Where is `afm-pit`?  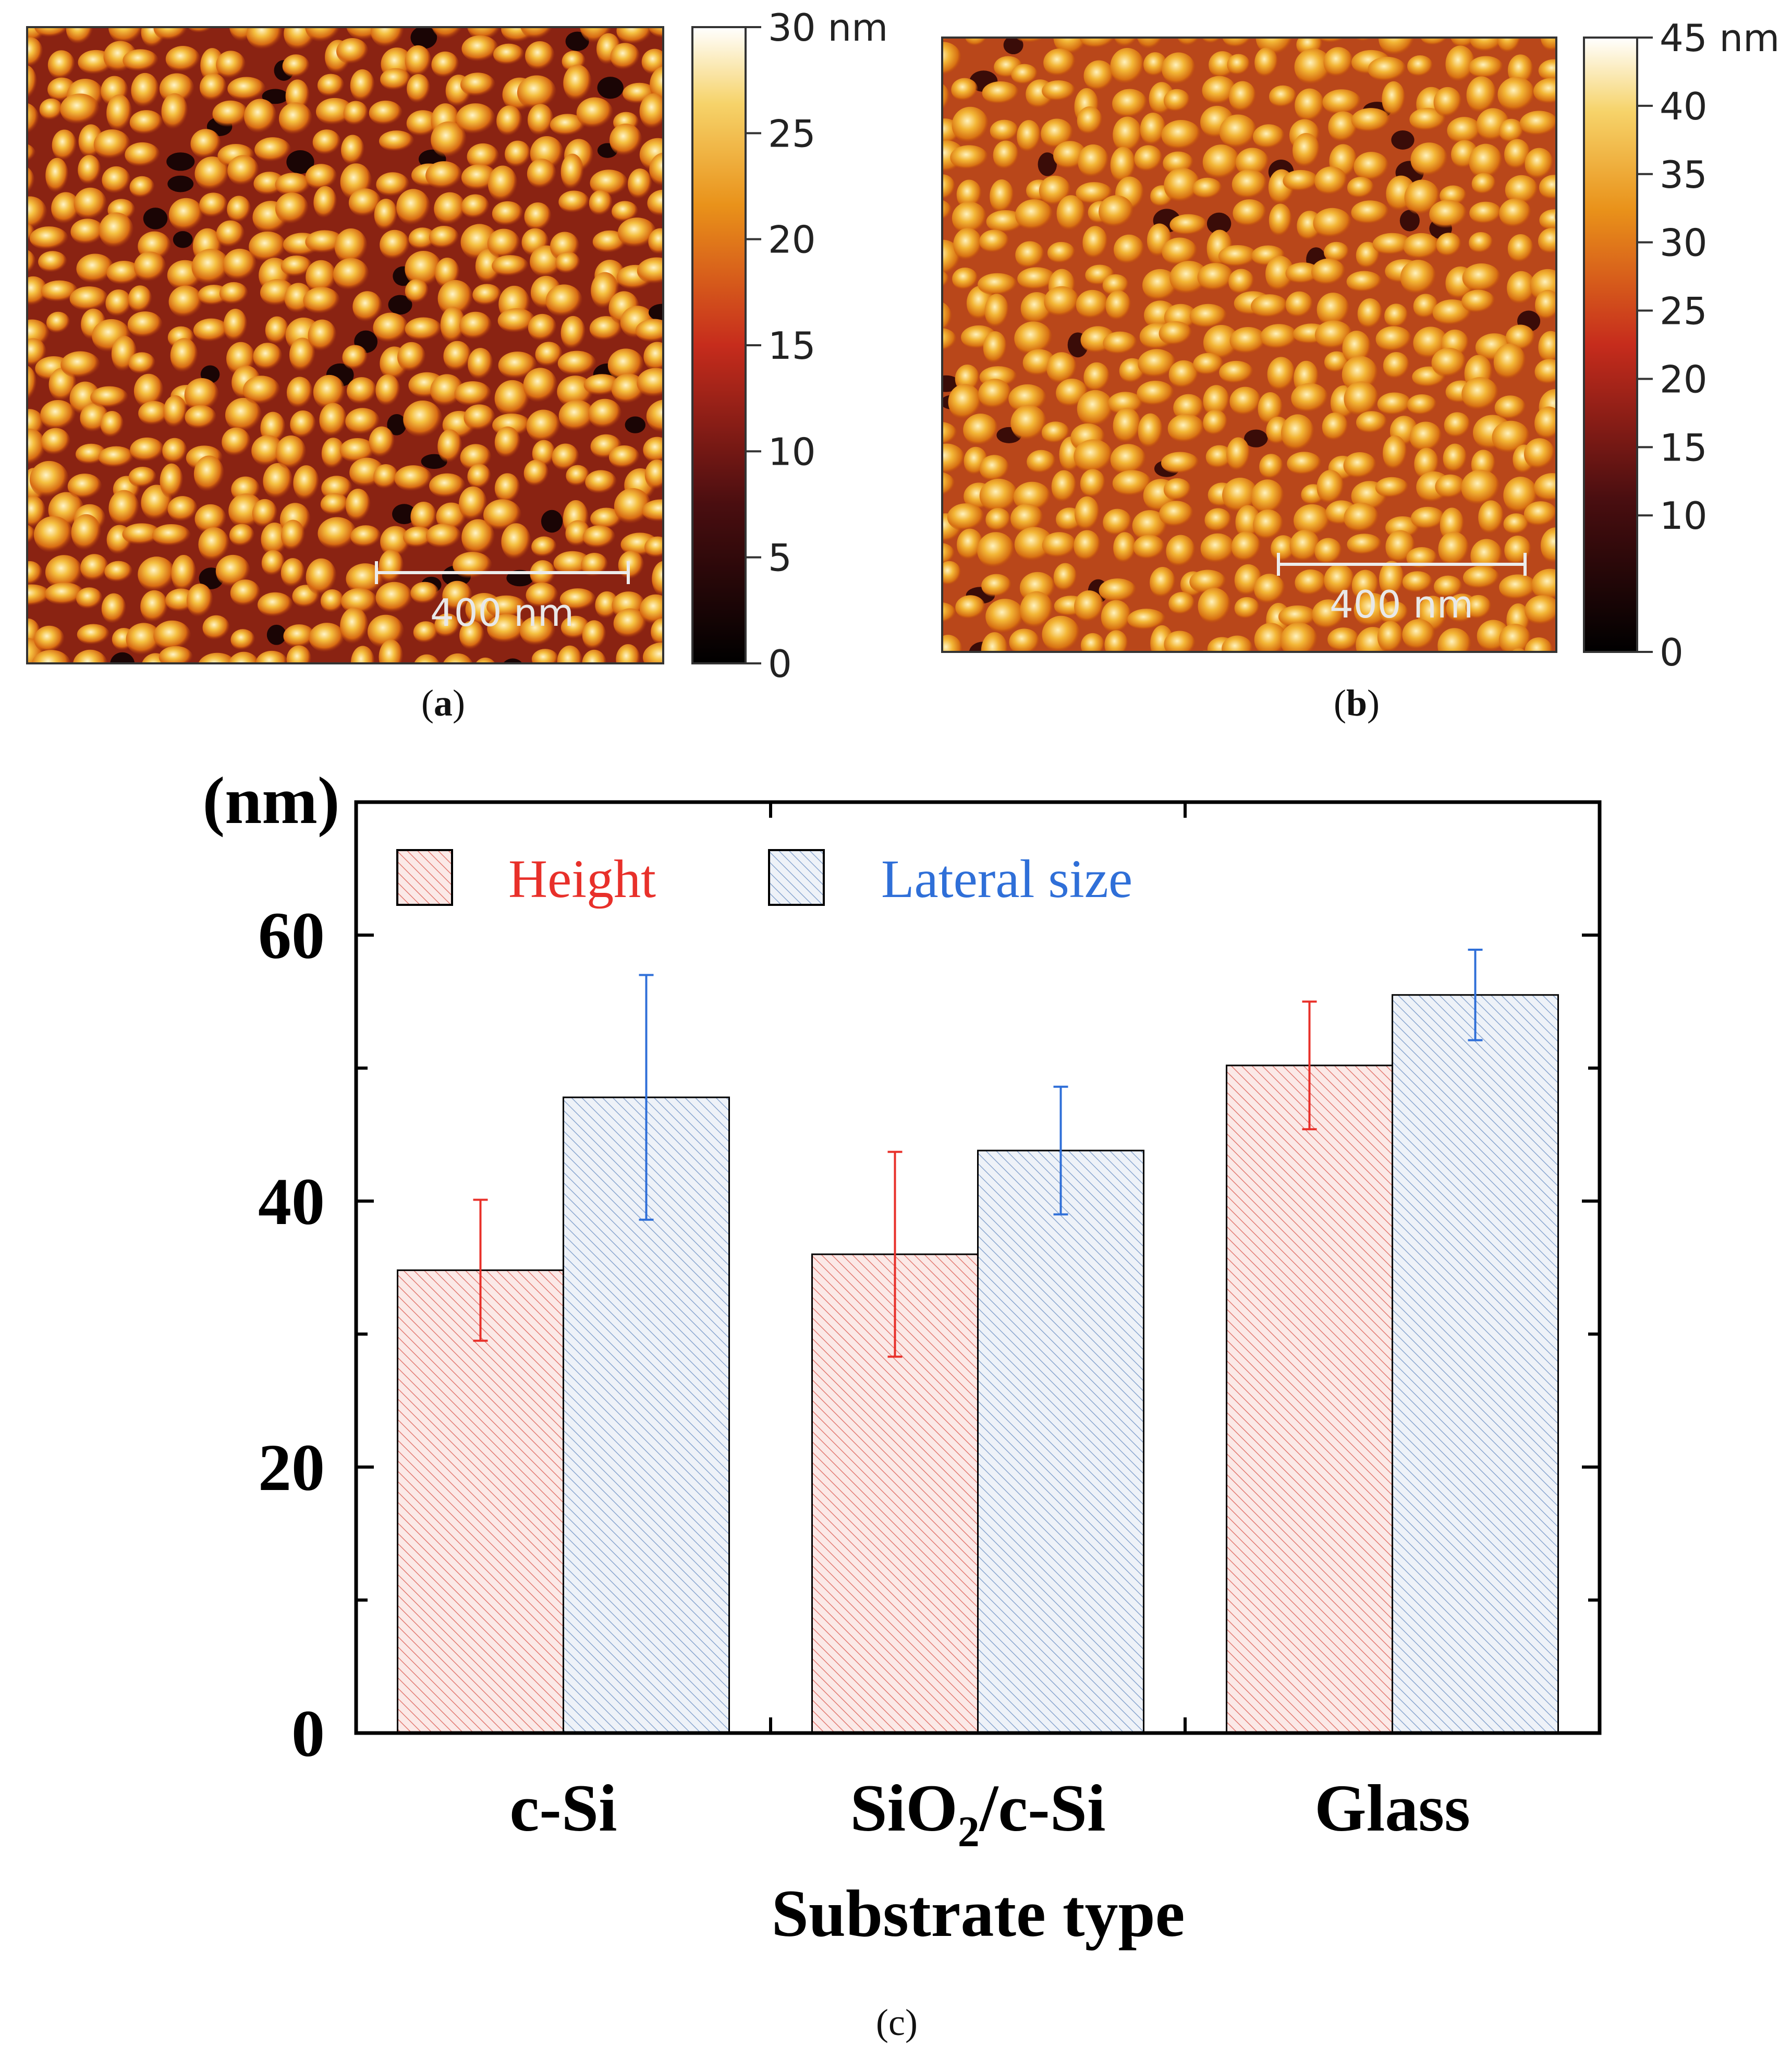 afm-pit is located at coordinates (180, 161).